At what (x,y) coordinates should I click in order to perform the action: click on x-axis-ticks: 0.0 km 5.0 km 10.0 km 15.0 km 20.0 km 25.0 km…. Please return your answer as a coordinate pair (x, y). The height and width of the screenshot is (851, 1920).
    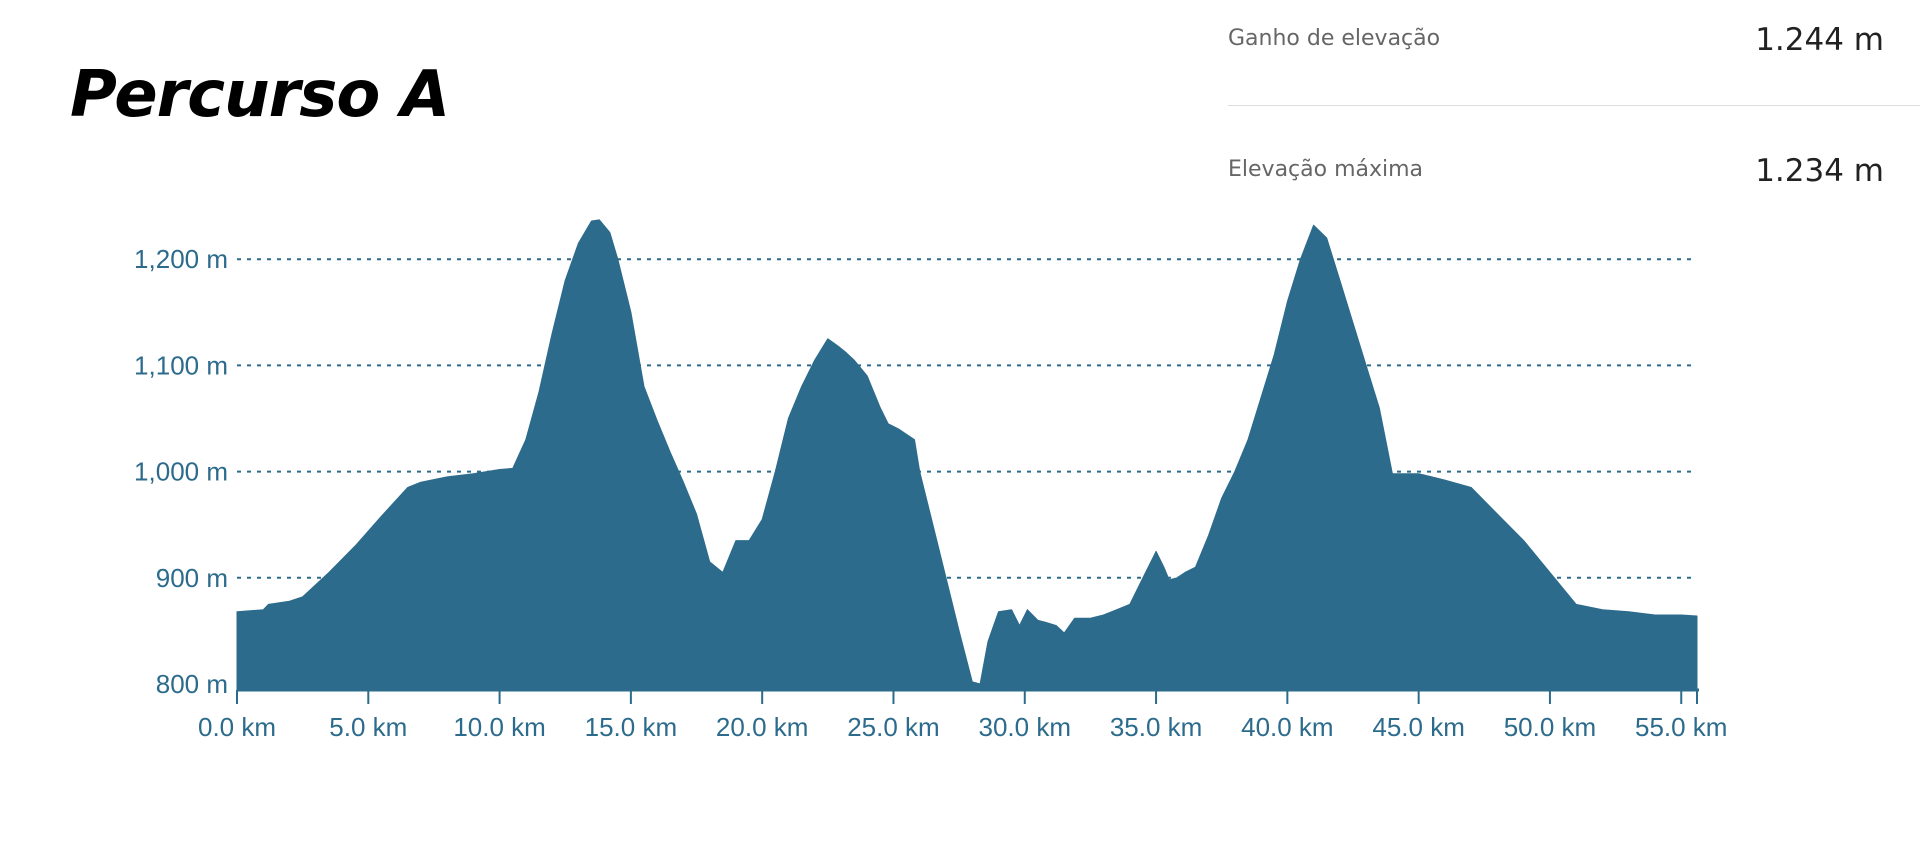
    Looking at the image, I should click on (963, 716).